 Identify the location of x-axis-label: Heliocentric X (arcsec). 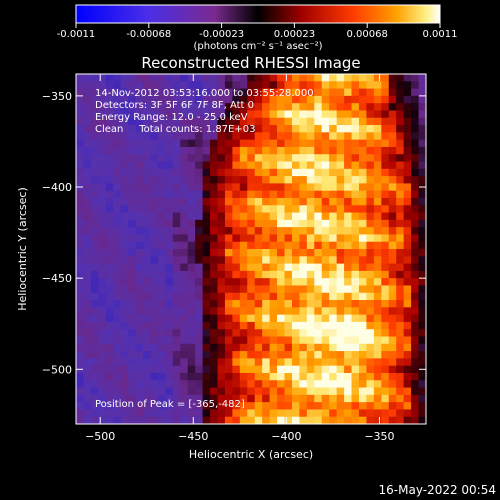
(251, 454).